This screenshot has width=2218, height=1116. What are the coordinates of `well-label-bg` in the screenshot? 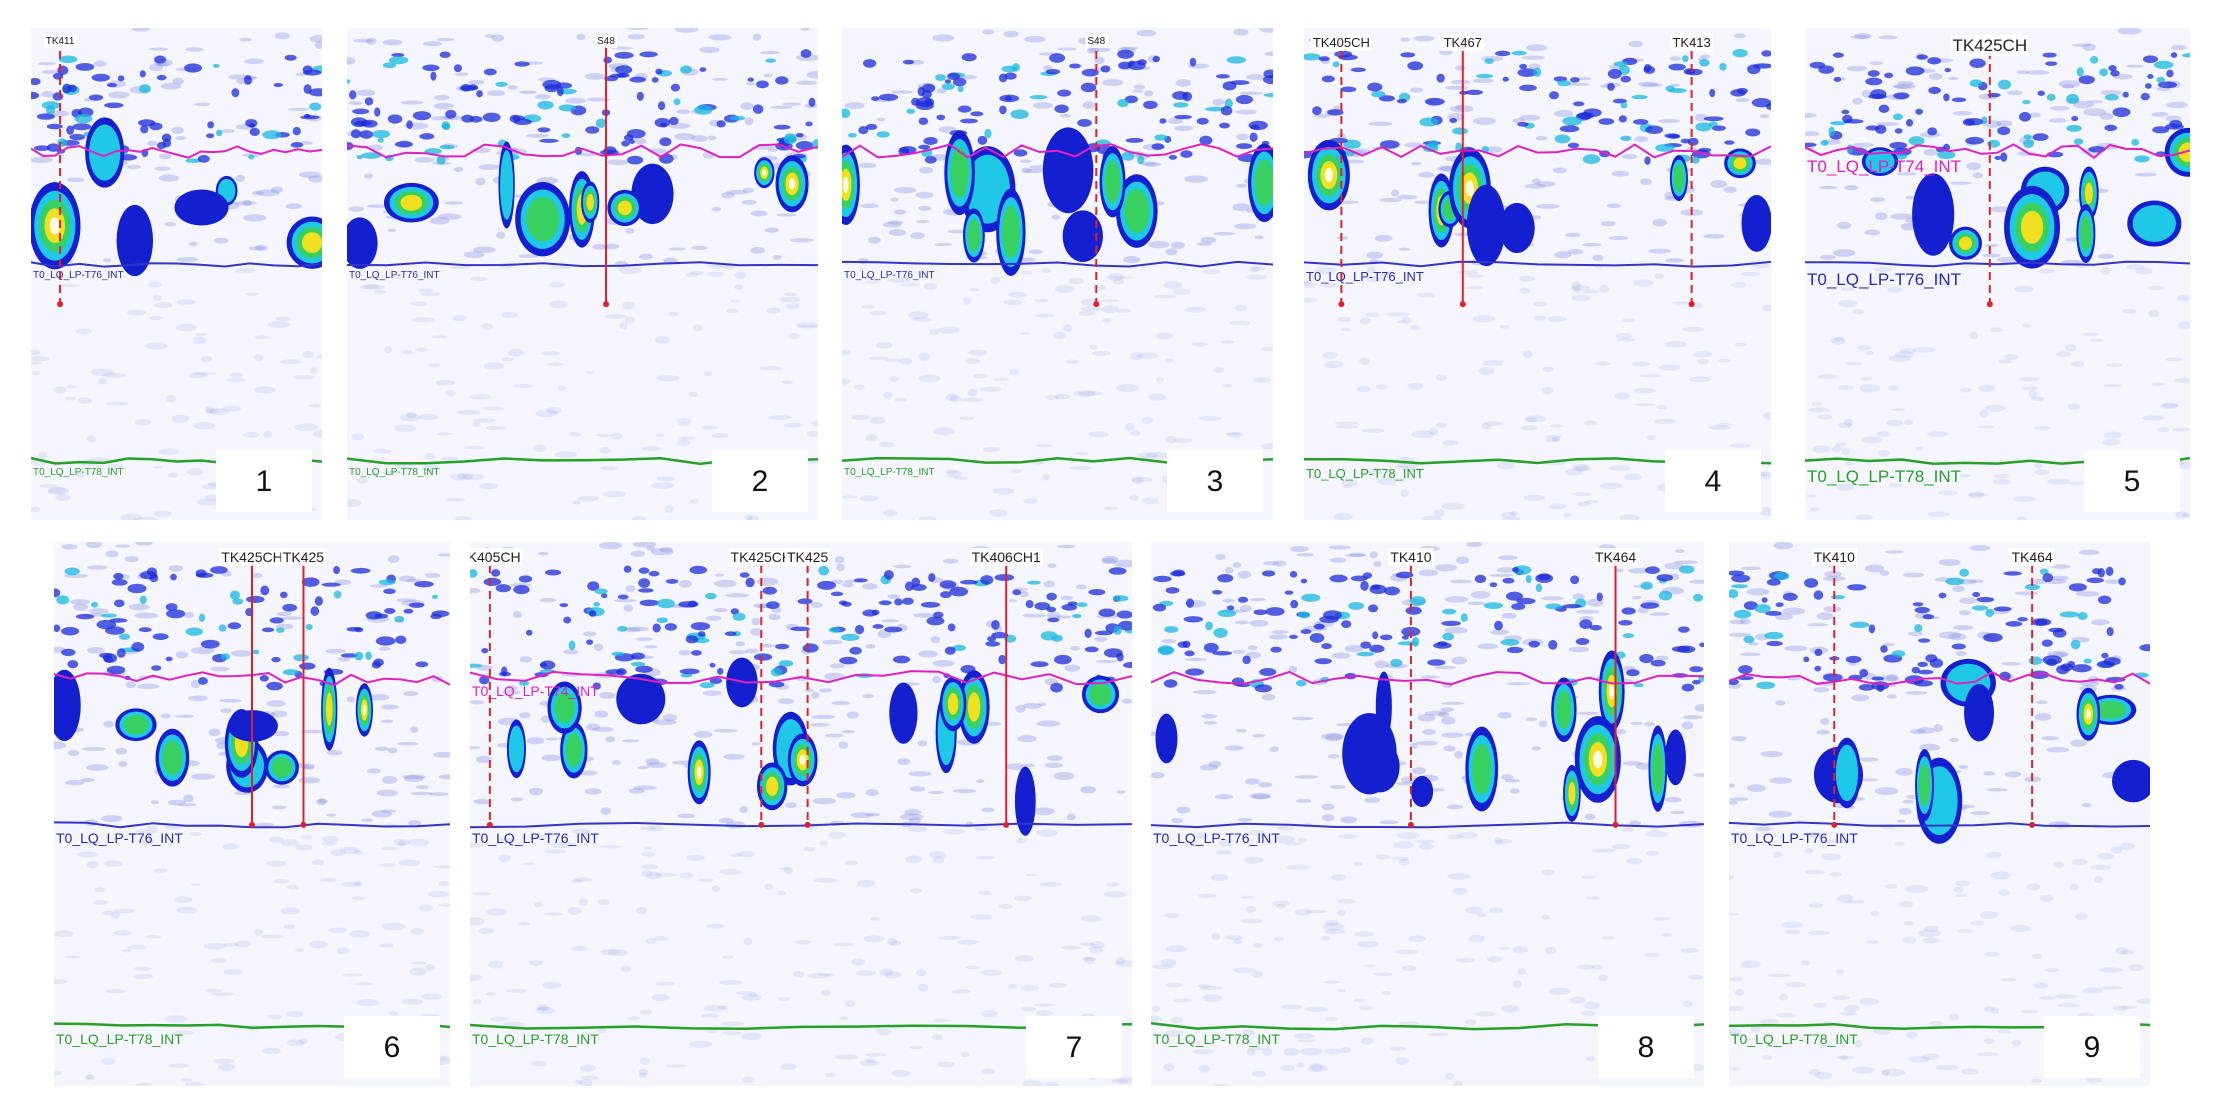 It's located at (1990, 45).